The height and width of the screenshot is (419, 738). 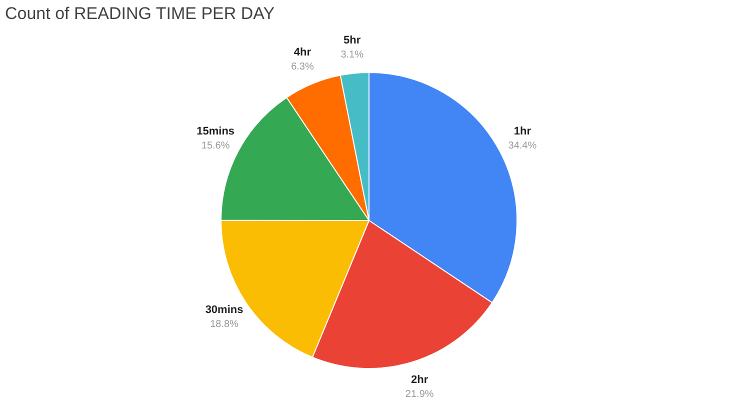 I want to click on data-label: 6.3%, so click(x=302, y=67).